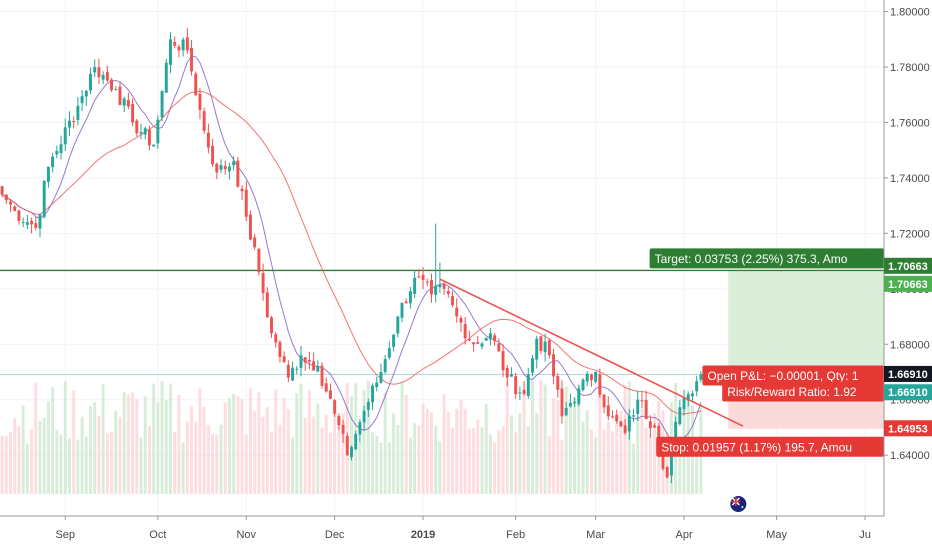  Describe the element at coordinates (738, 504) in the screenshot. I see `flag-icon` at that location.